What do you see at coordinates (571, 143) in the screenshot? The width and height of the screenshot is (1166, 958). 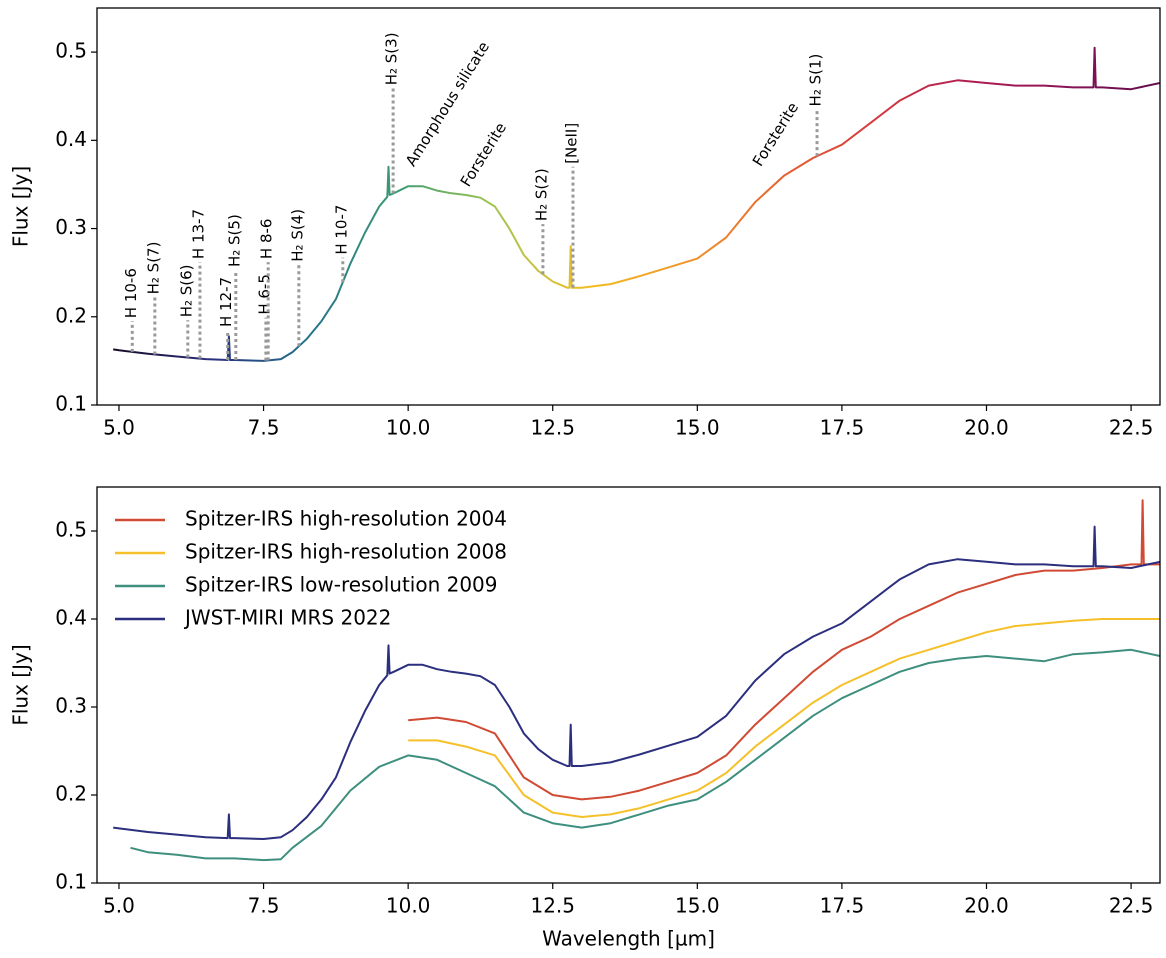 I see `annotation-label: [NeII]` at bounding box center [571, 143].